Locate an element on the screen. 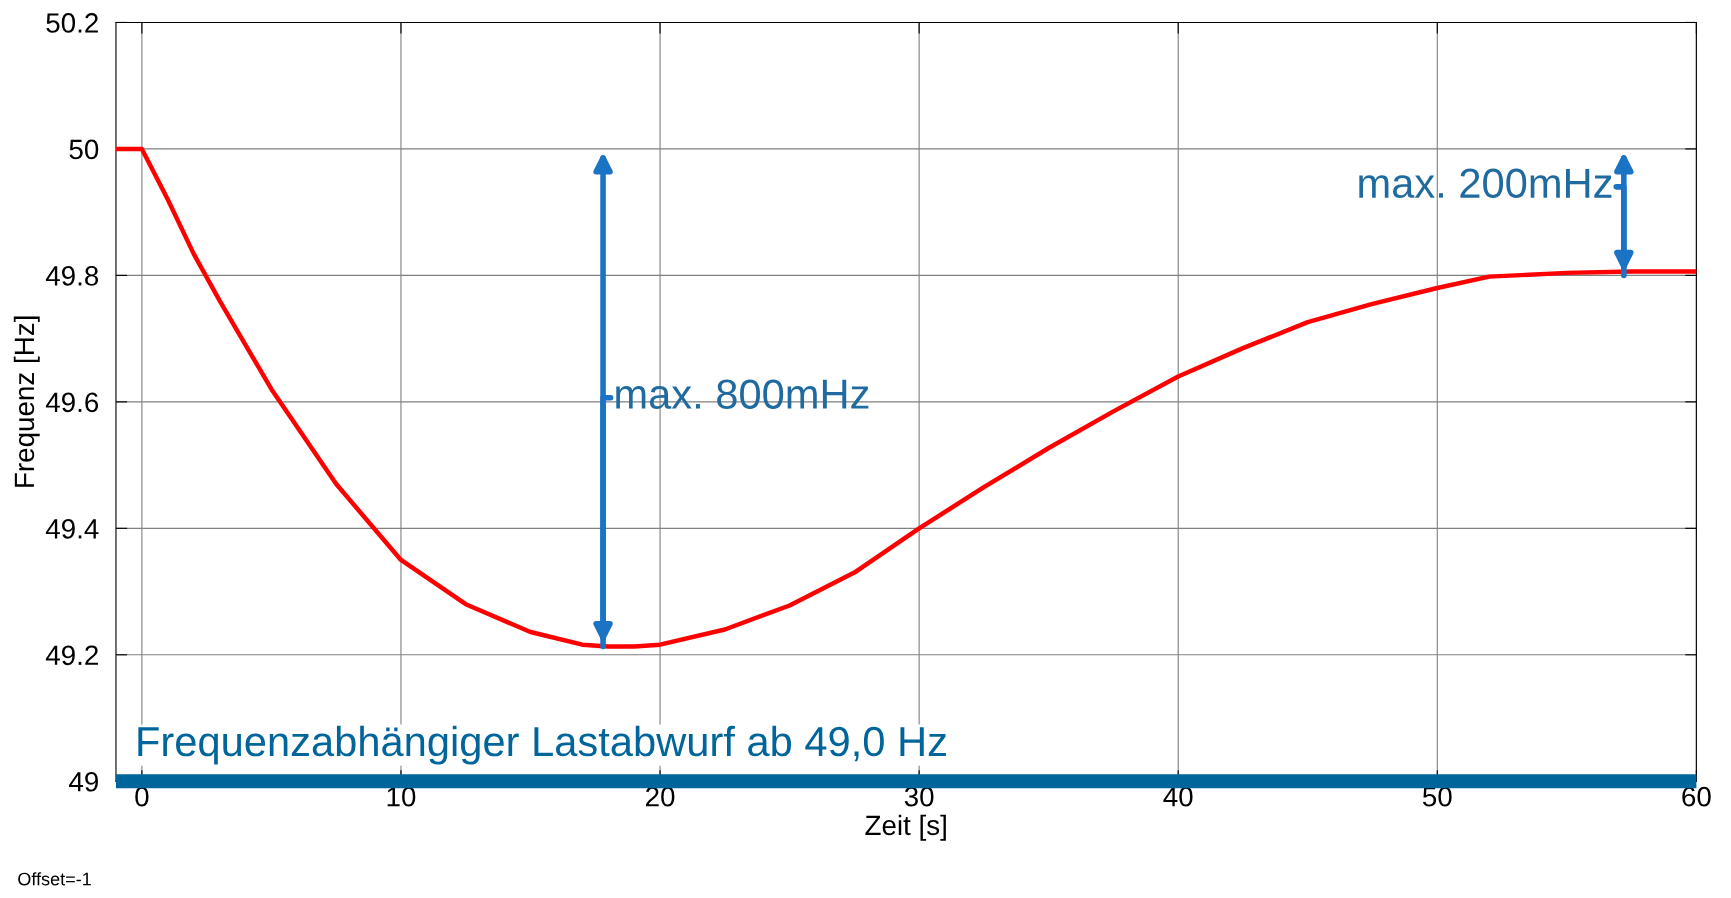 This screenshot has height=898, width=1731. y-tick-label: 50.2 is located at coordinates (72, 23).